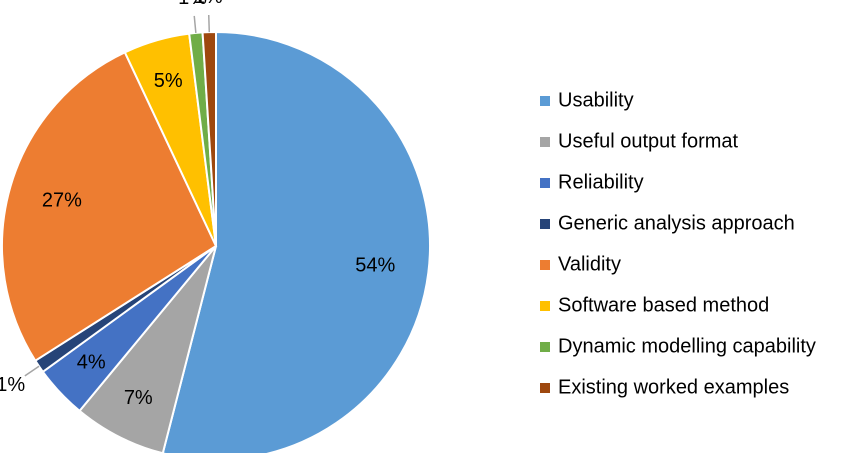  I want to click on legend-label: Software based method, so click(663, 305).